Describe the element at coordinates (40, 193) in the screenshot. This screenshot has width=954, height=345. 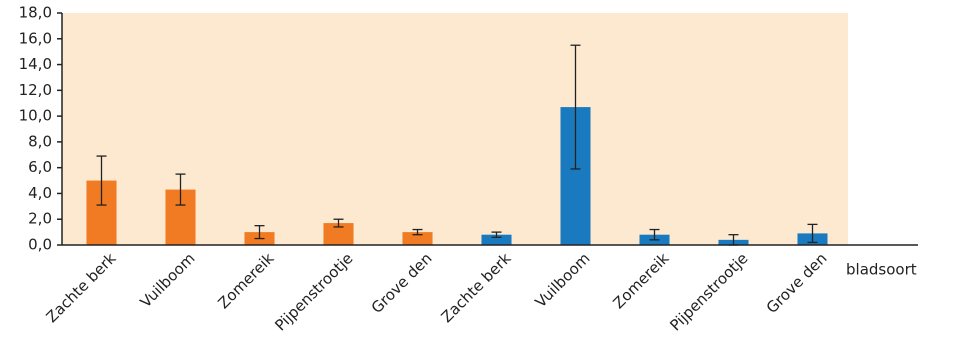
I see `y-tick-label: 4,0` at that location.